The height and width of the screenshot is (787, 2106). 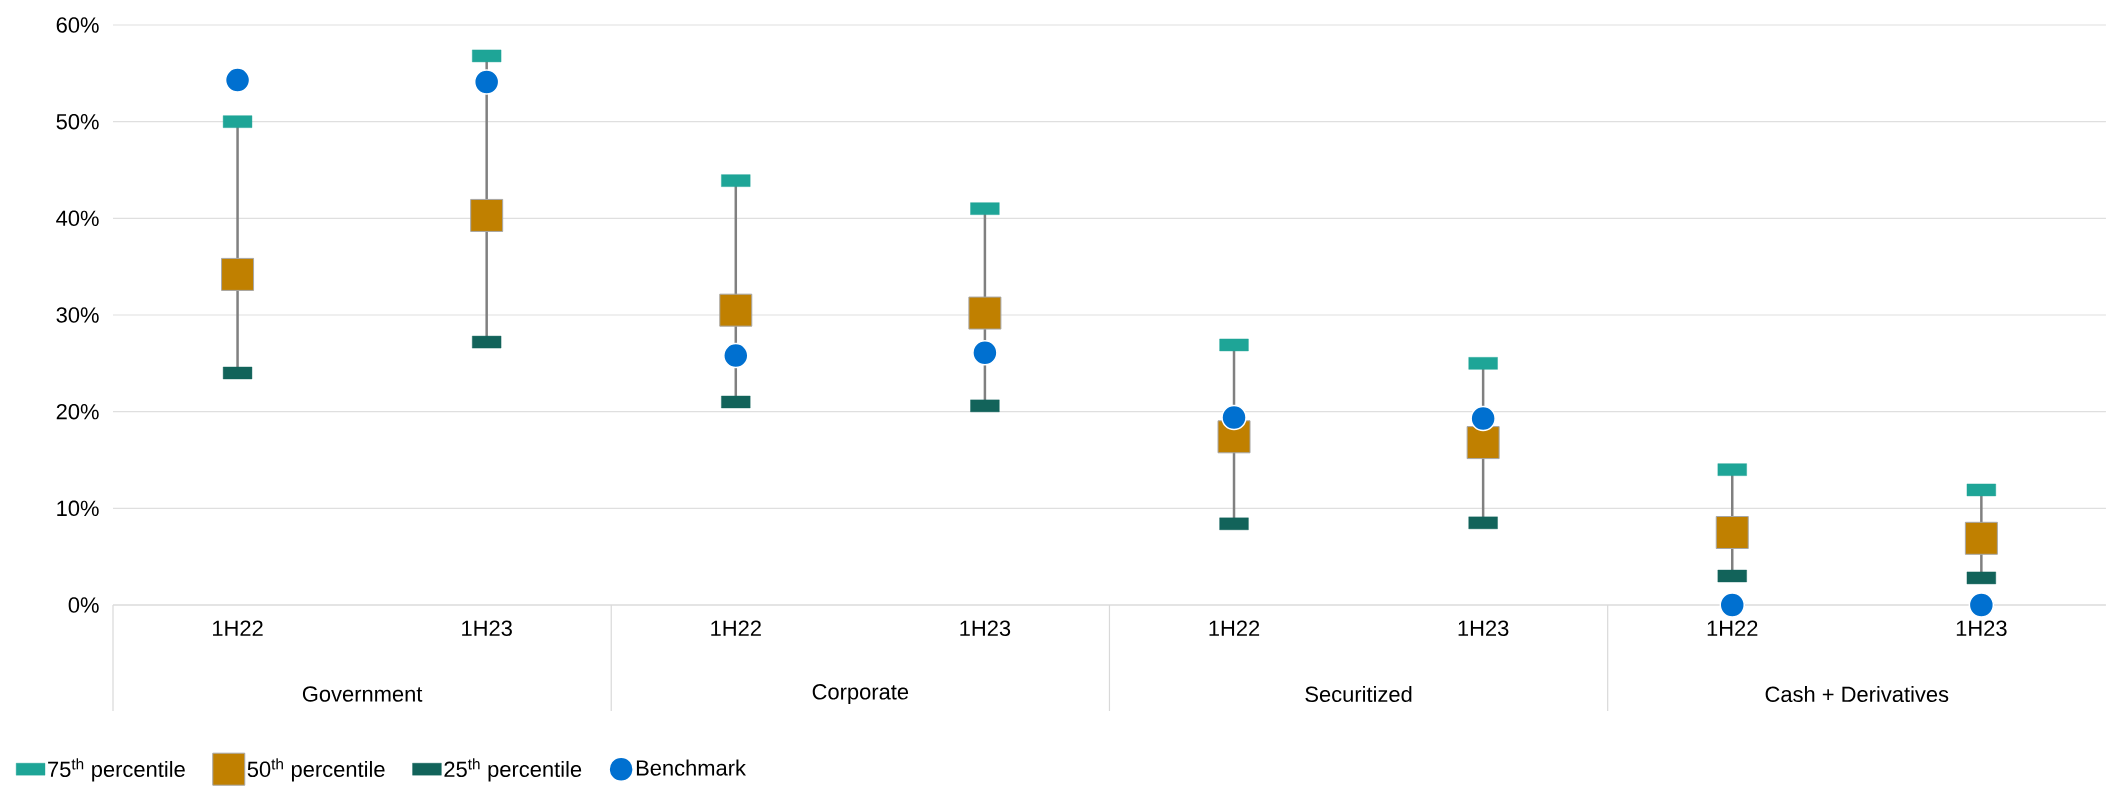 What do you see at coordinates (316, 770) in the screenshot?
I see `legend-label: 50$^{th}$ percentile` at bounding box center [316, 770].